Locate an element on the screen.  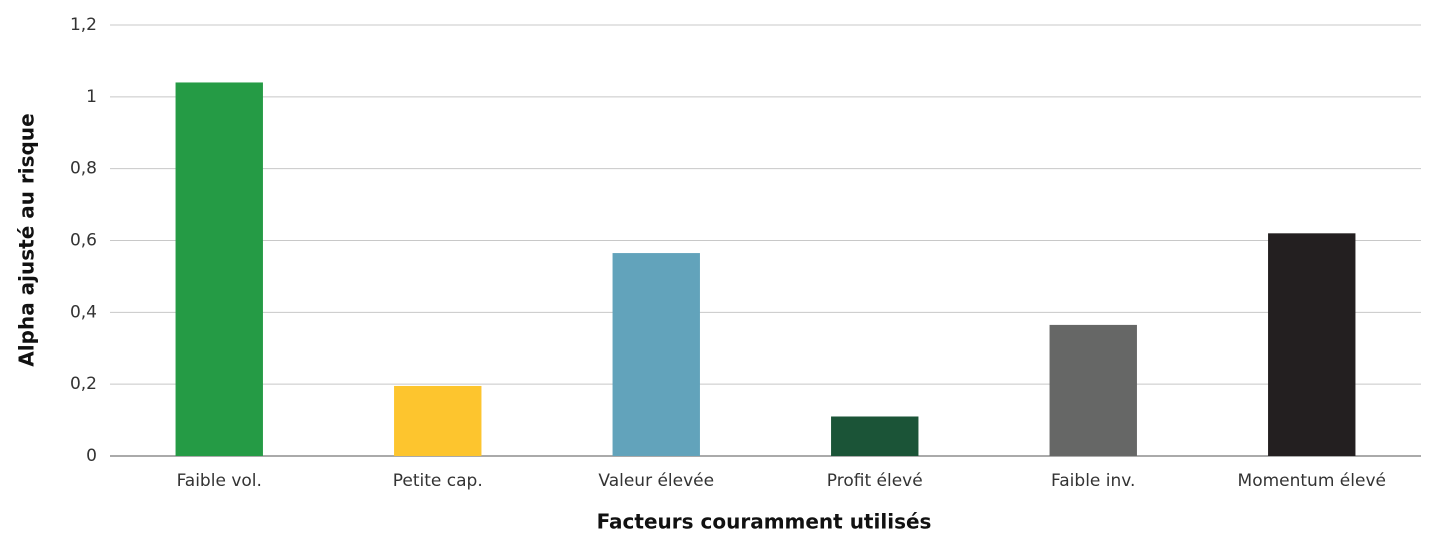
y-tick-label: 1,2 is located at coordinates (83, 25).